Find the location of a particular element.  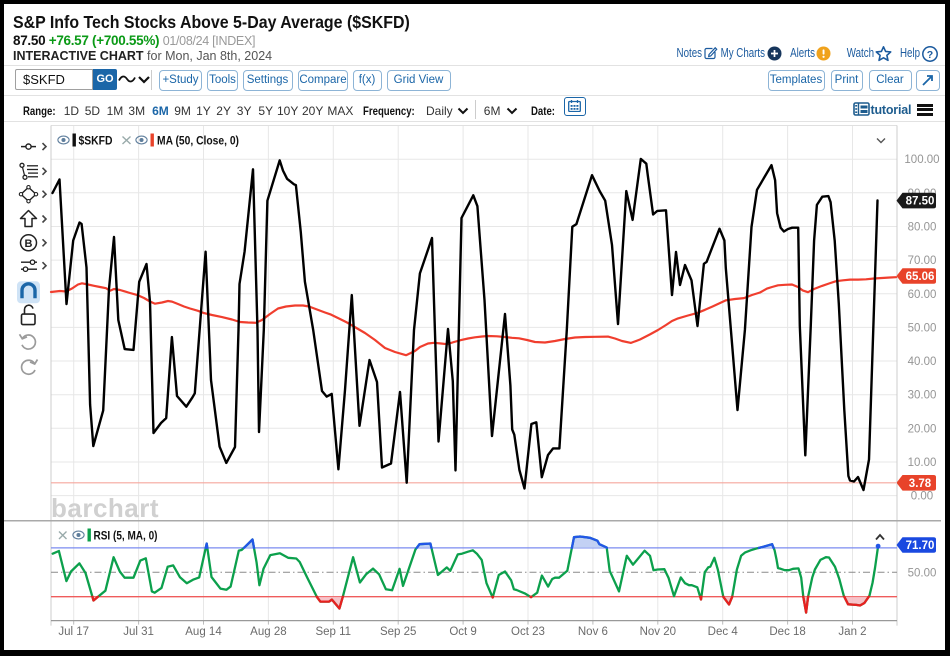

svg-text: Dec 4 is located at coordinates (723, 632).